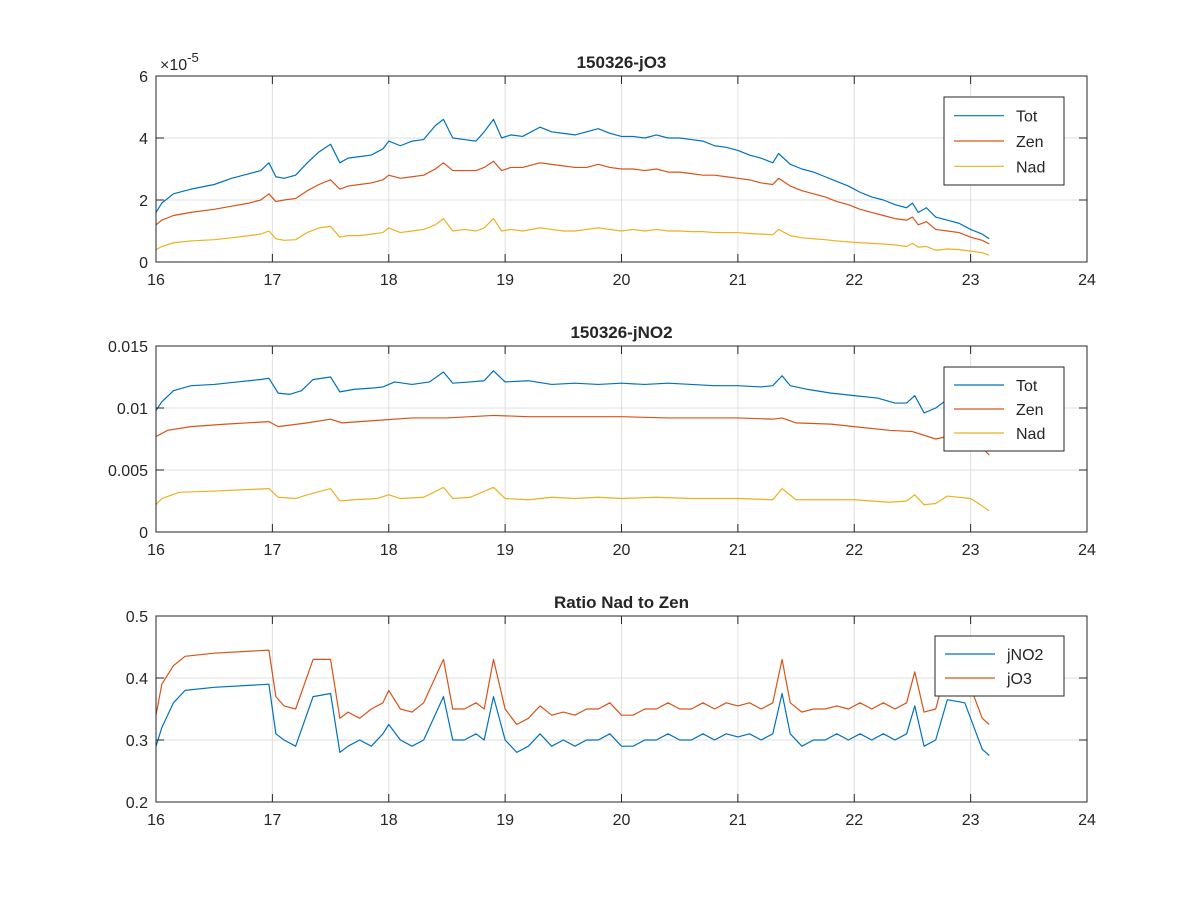 This screenshot has width=1200, height=900. I want to click on y-tick-label: 0.3, so click(137, 741).